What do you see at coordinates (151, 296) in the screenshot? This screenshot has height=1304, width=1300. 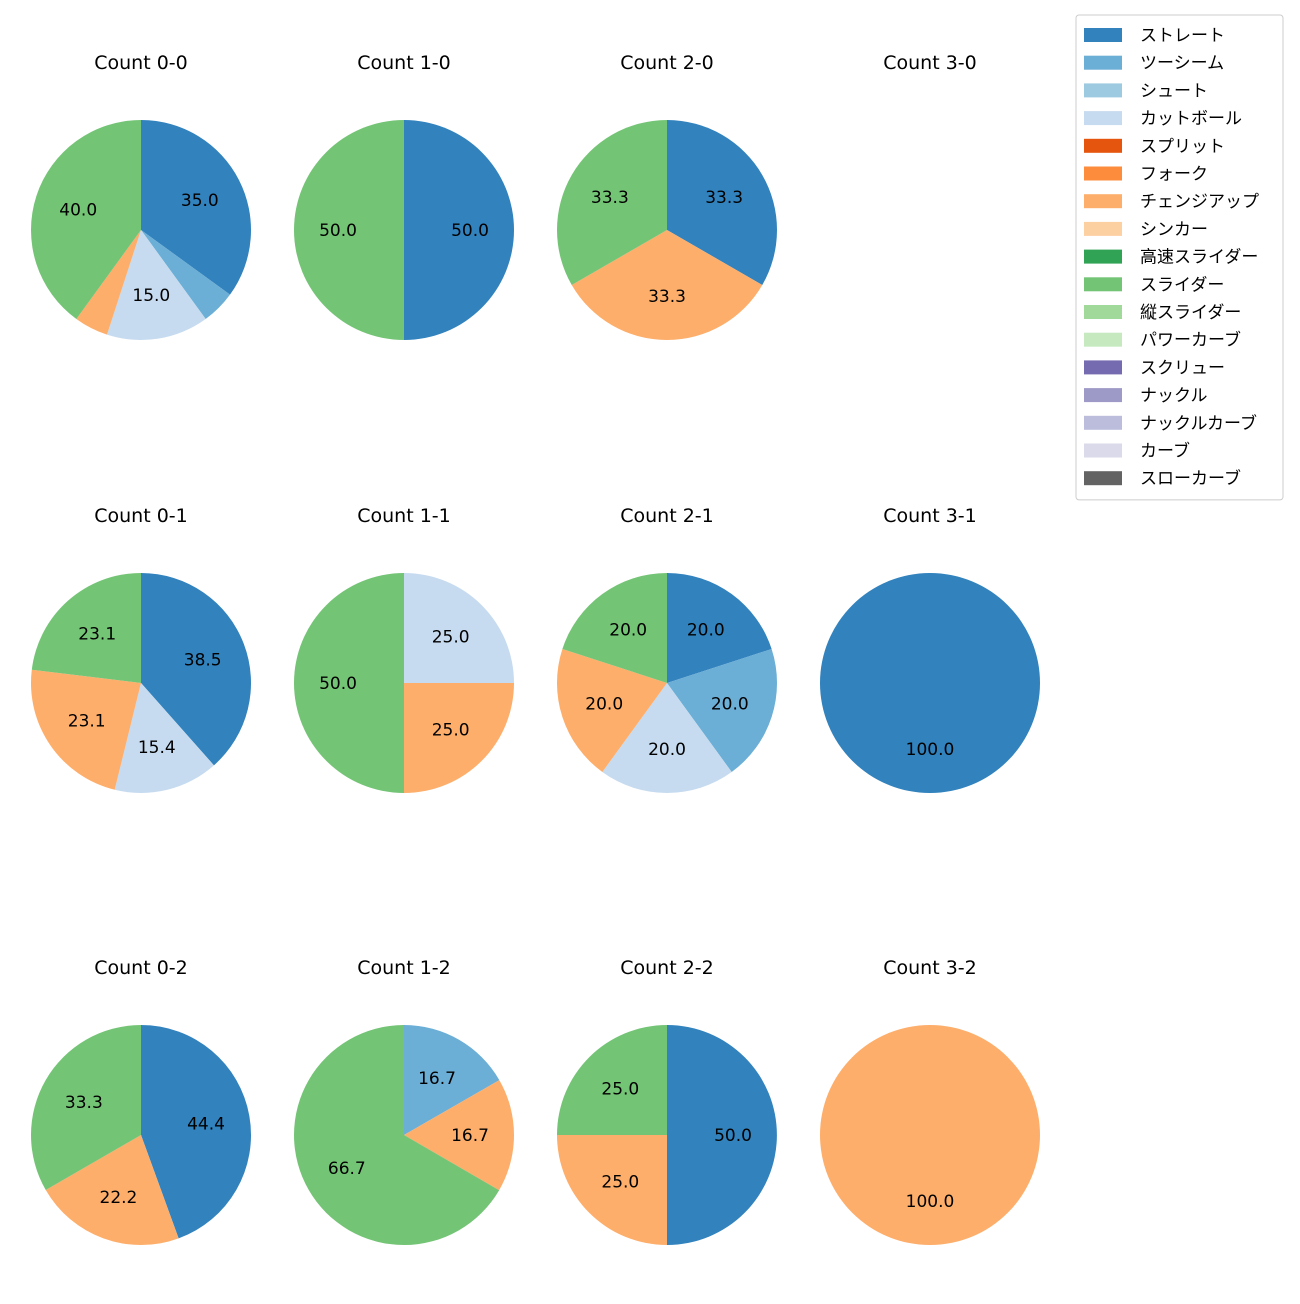 I see `pie-value-label: 15.0` at bounding box center [151, 296].